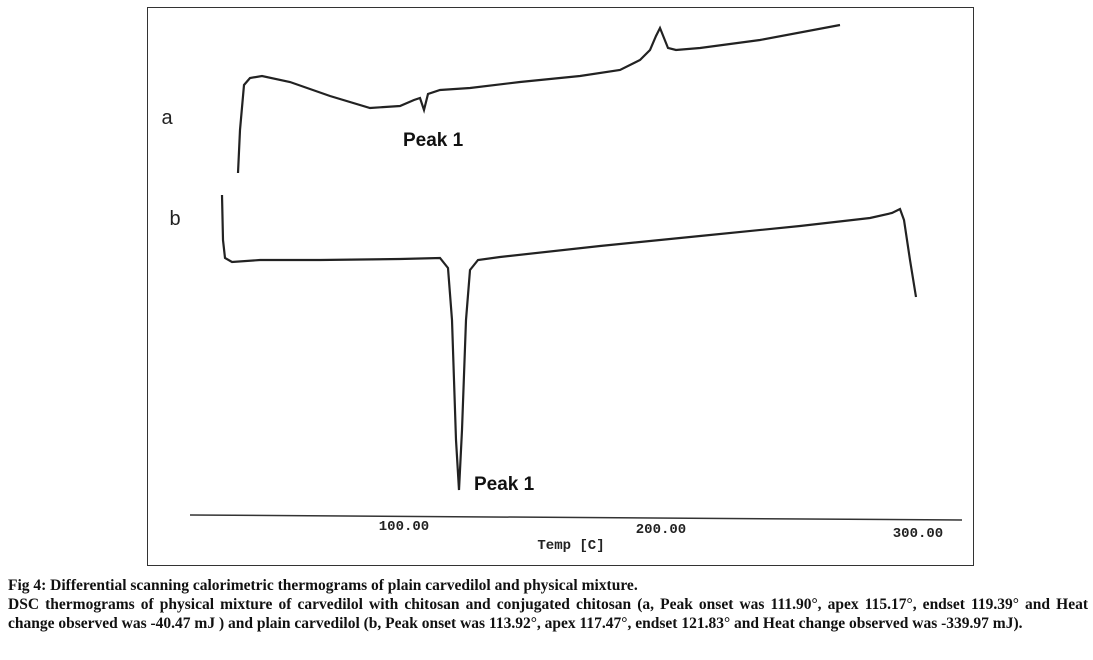  What do you see at coordinates (661, 530) in the screenshot?
I see `x-tick-label: 200.00` at bounding box center [661, 530].